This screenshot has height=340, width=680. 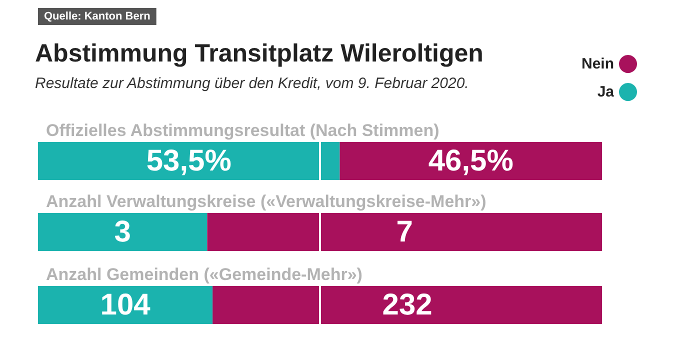 I want to click on chart-title: Abstimmung Transitplatz Wileroltigen, so click(x=259, y=54).